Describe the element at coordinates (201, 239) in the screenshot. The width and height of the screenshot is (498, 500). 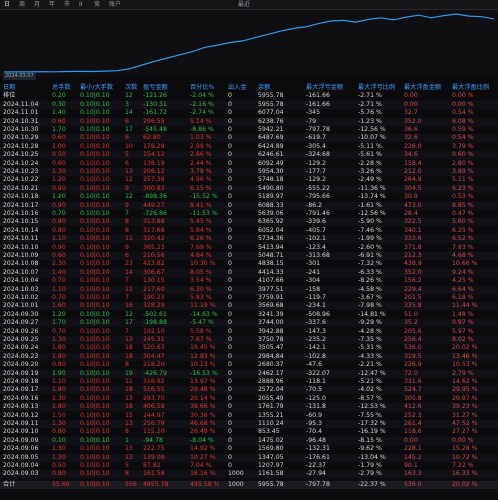
I see `table-cell: 6.26 %` at that location.